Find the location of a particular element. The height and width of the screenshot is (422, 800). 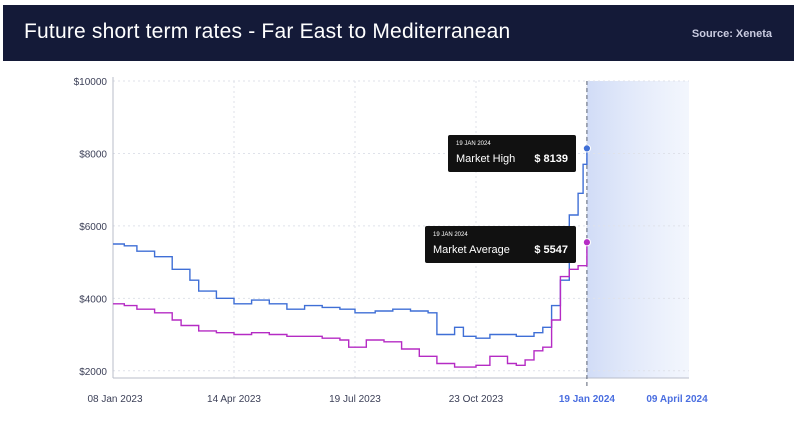

x-tick-label: 19 Jul 2023 is located at coordinates (355, 399).